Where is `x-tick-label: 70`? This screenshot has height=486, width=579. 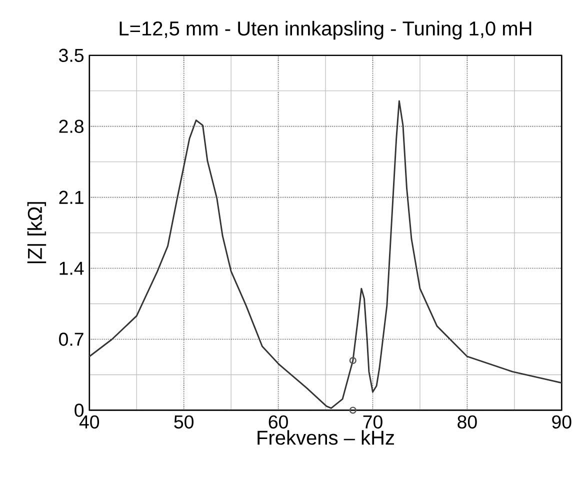
x-tick-label: 70 is located at coordinates (372, 421).